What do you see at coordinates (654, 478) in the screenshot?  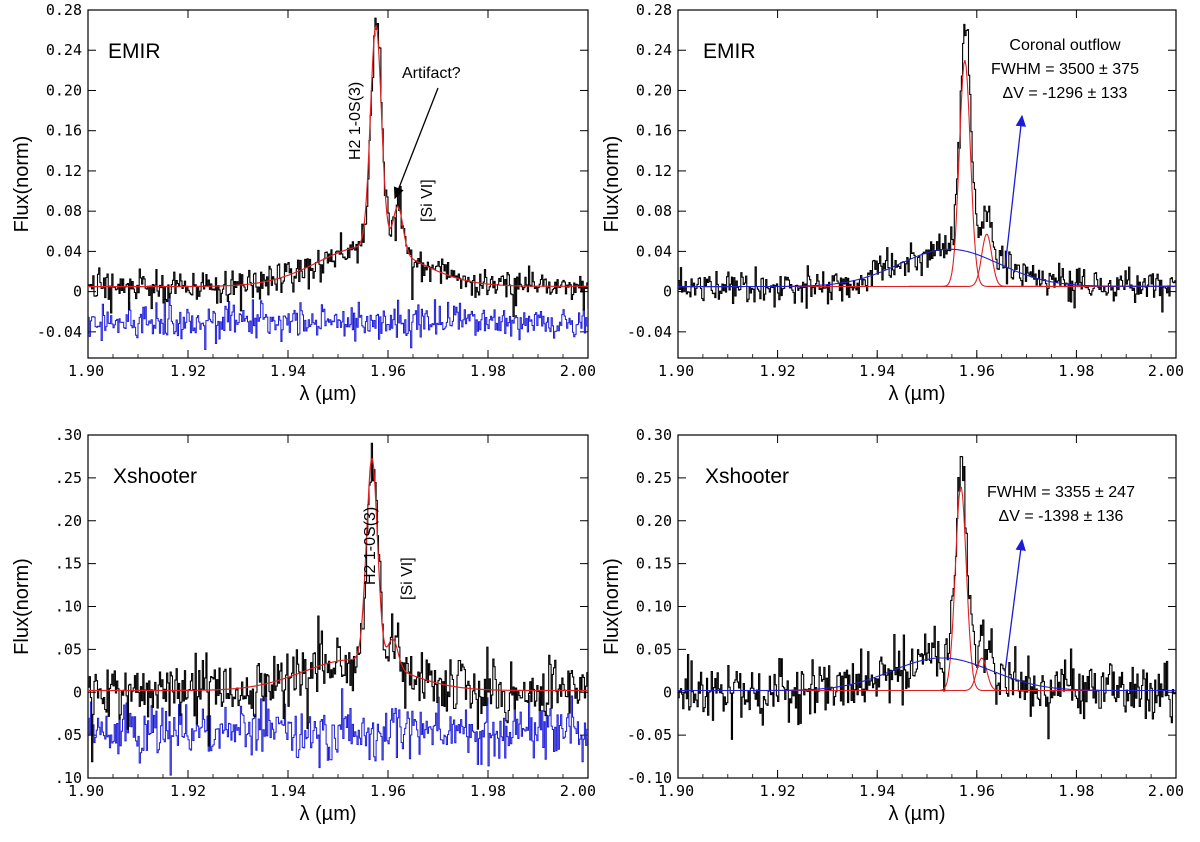 I see `y-tick-label: 0.25` at bounding box center [654, 478].